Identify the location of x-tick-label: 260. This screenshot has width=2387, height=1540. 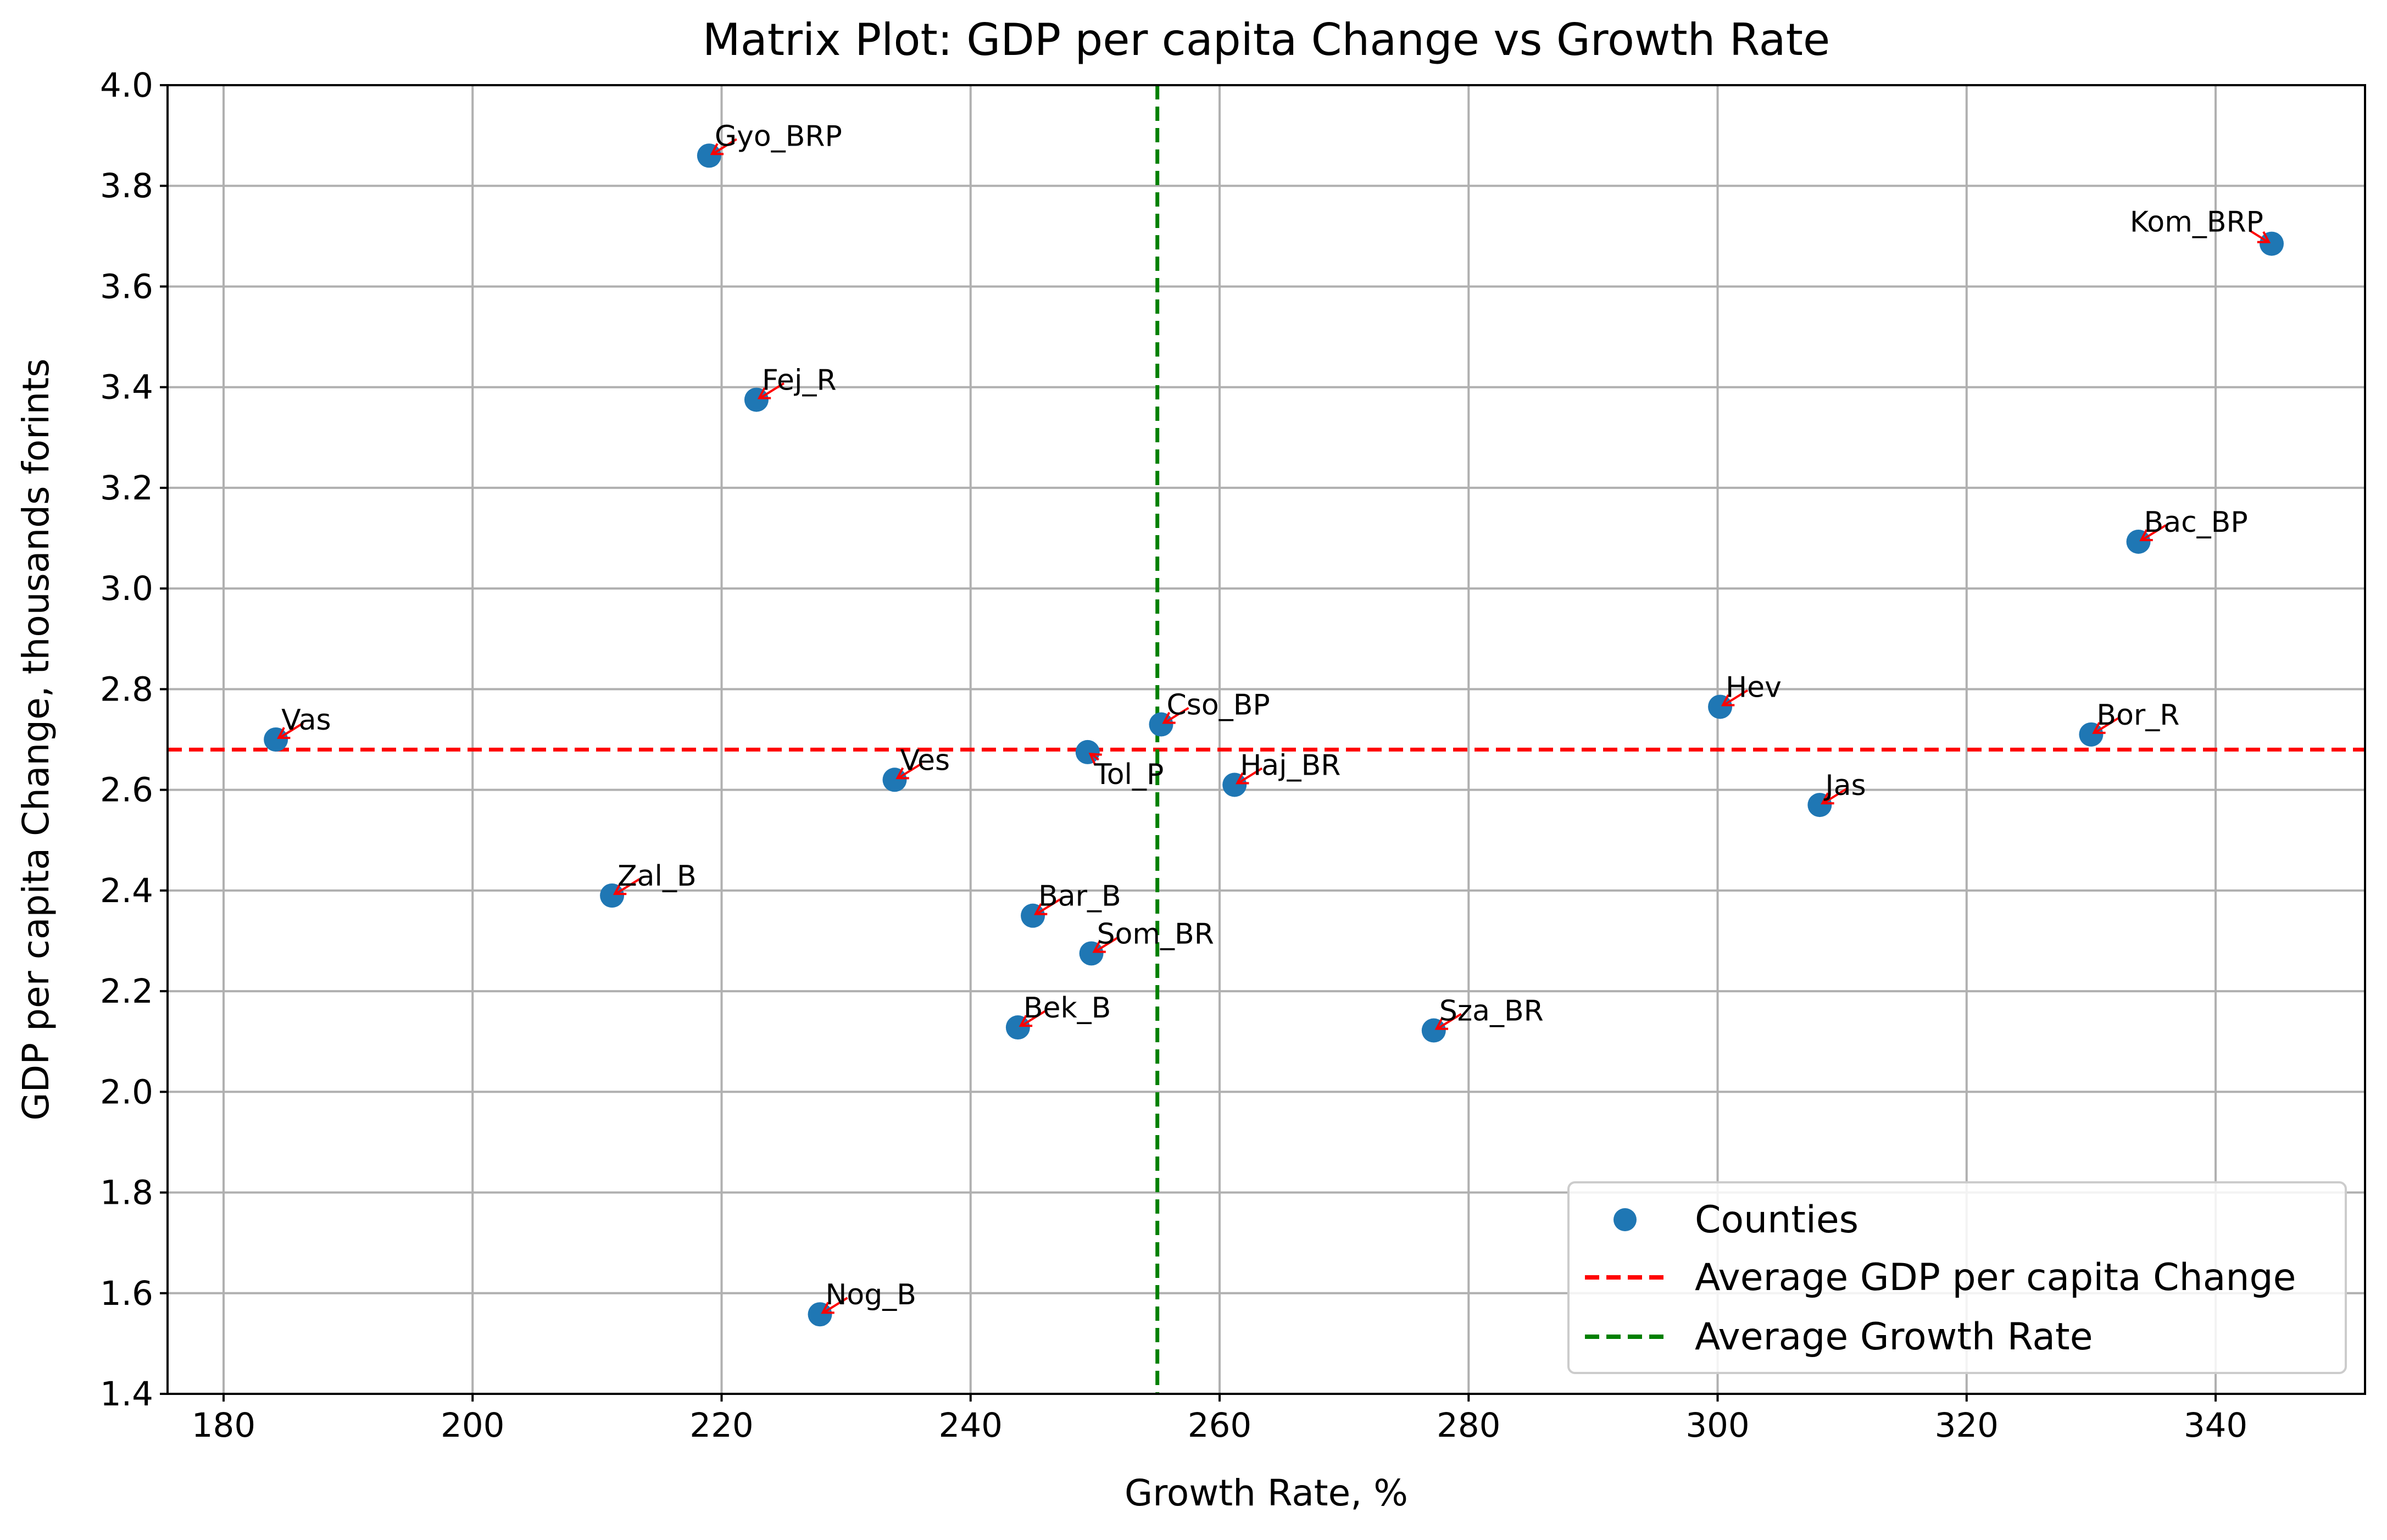
(1219, 1425).